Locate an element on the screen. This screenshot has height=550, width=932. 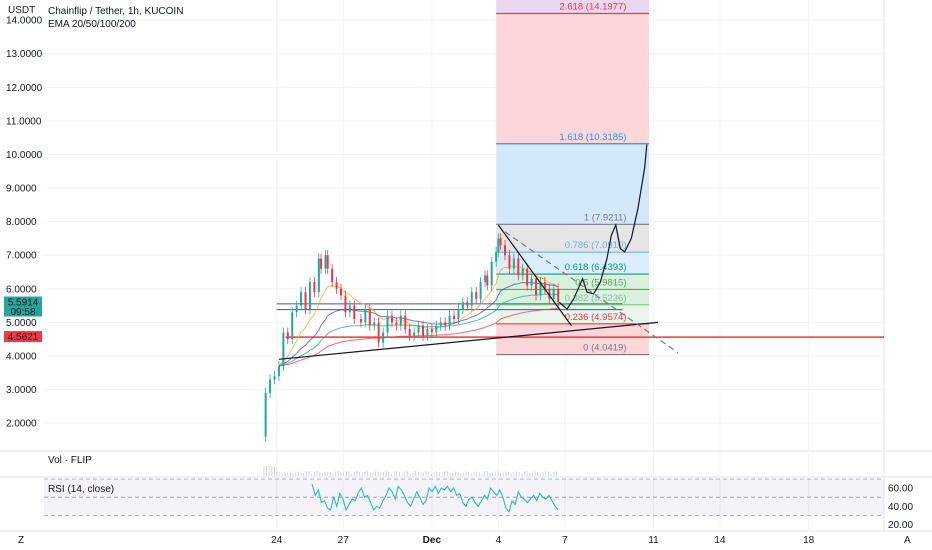
y-tick-label: 6.0000 is located at coordinates (21, 289).